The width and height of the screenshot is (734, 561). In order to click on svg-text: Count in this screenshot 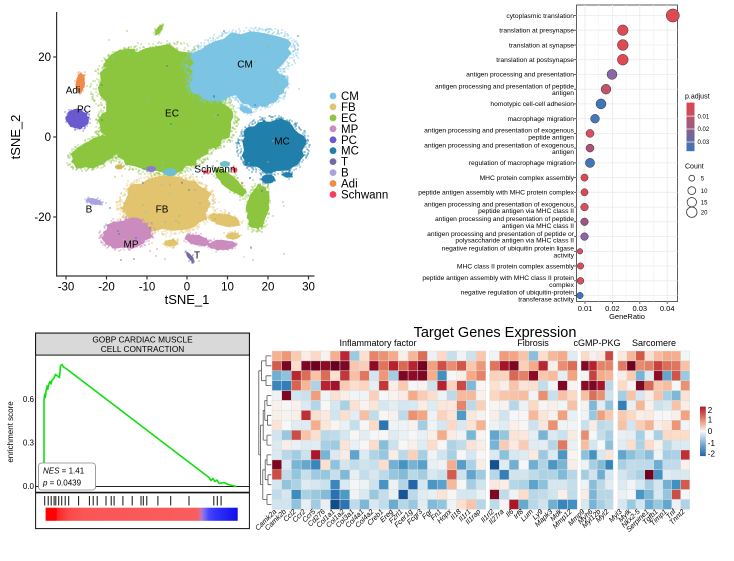, I will do `click(694, 167)`.